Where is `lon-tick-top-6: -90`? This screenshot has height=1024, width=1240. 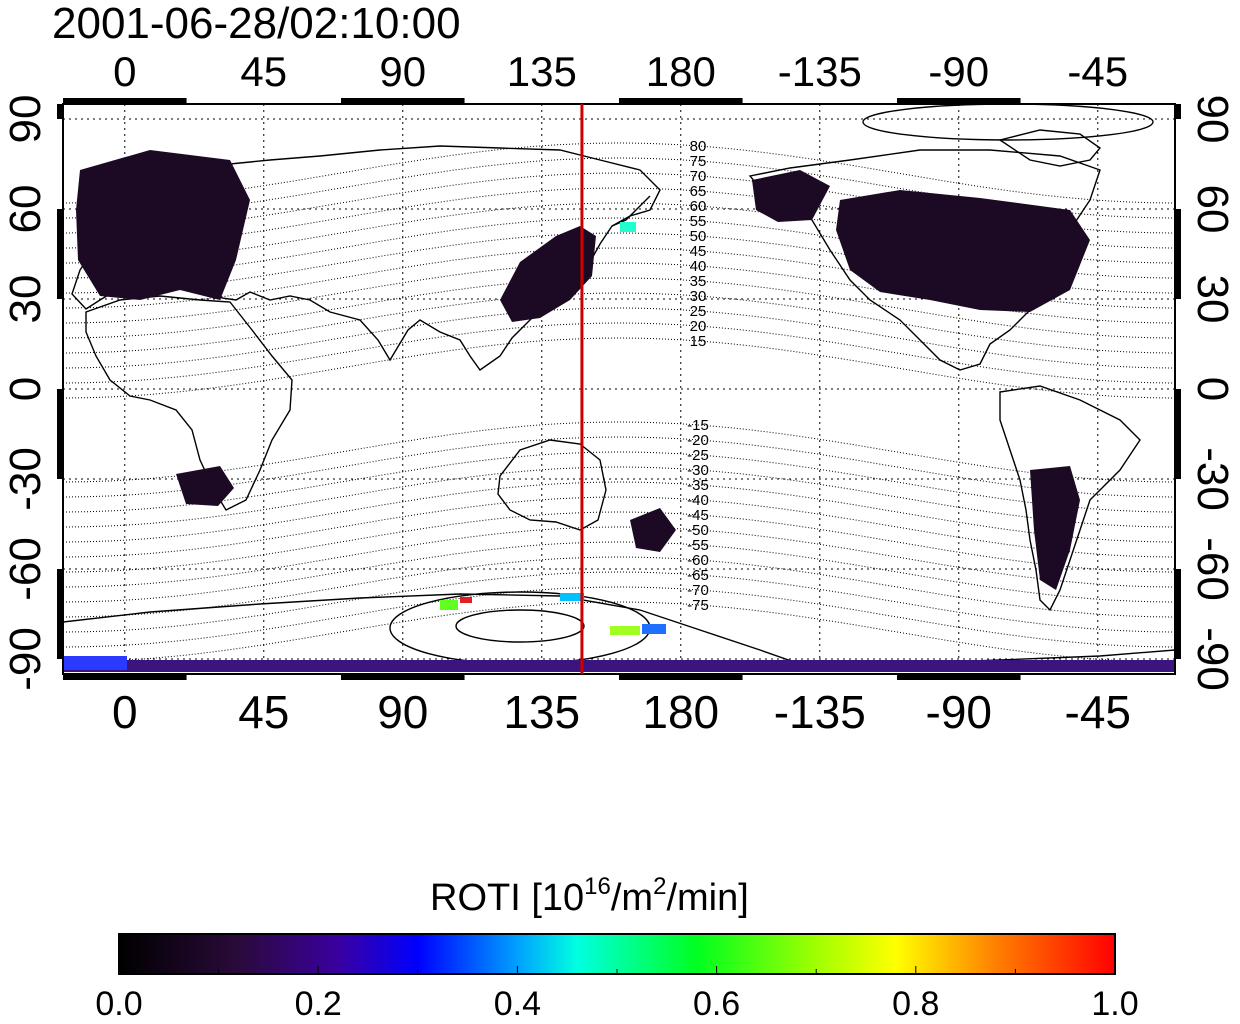
lon-tick-top-6: -90 is located at coordinates (958, 71).